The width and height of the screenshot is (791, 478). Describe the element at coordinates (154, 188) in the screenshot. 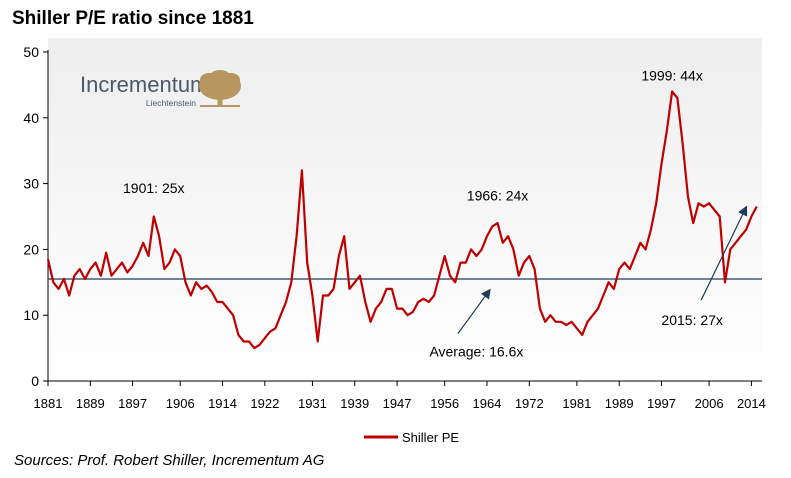

I see `annotation-label: 1901: 25x` at that location.